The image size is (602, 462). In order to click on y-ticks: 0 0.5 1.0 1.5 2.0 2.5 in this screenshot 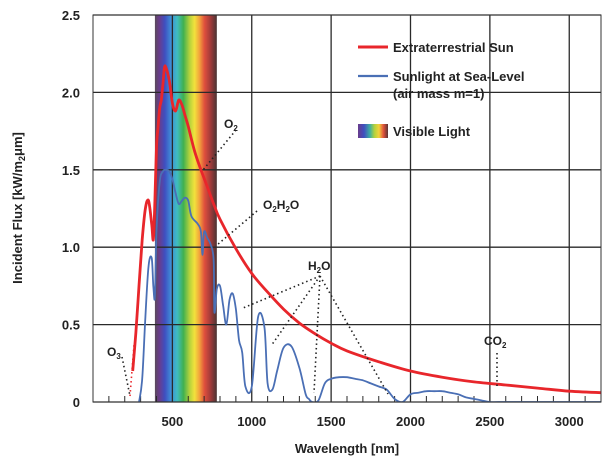, I will do `click(71, 209)`.